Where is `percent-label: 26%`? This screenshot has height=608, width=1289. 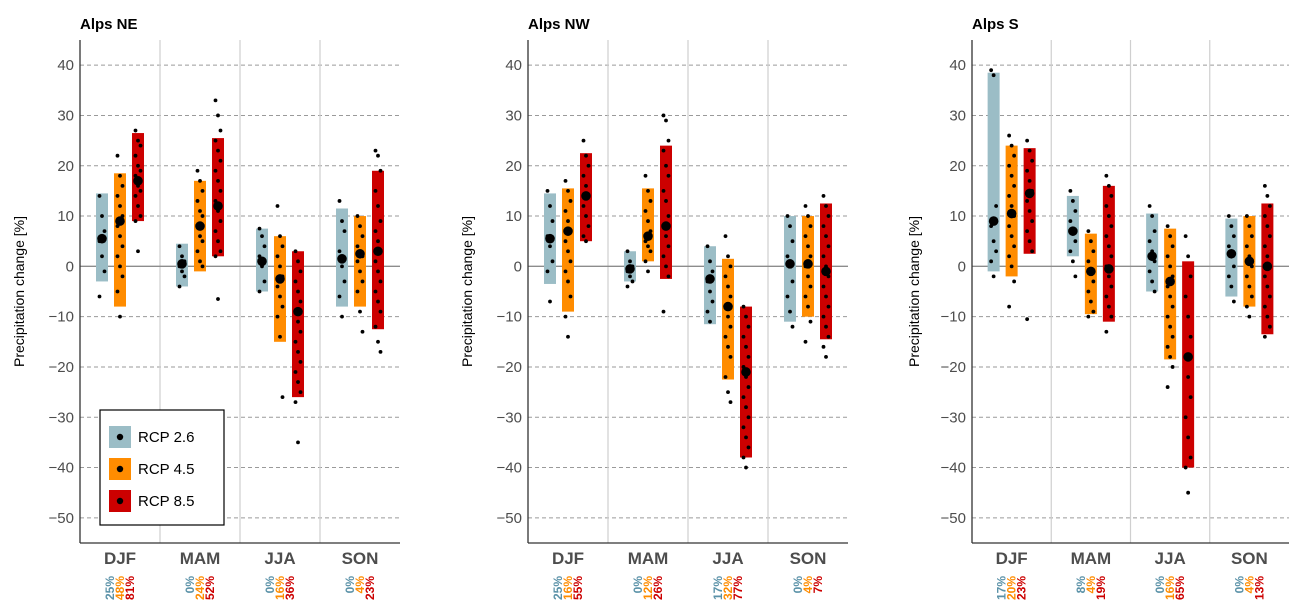
percent-label: 26% is located at coordinates (658, 588).